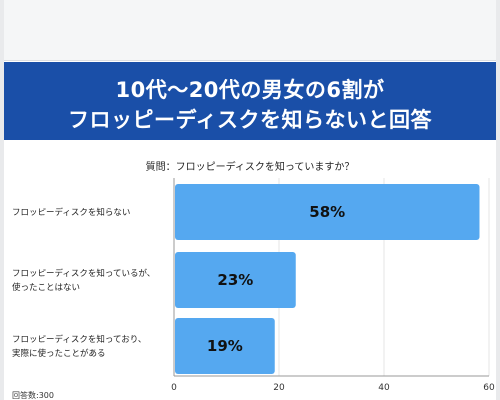 The image size is (500, 400). What do you see at coordinates (384, 388) in the screenshot?
I see `x-tick-label-2: 40` at bounding box center [384, 388].